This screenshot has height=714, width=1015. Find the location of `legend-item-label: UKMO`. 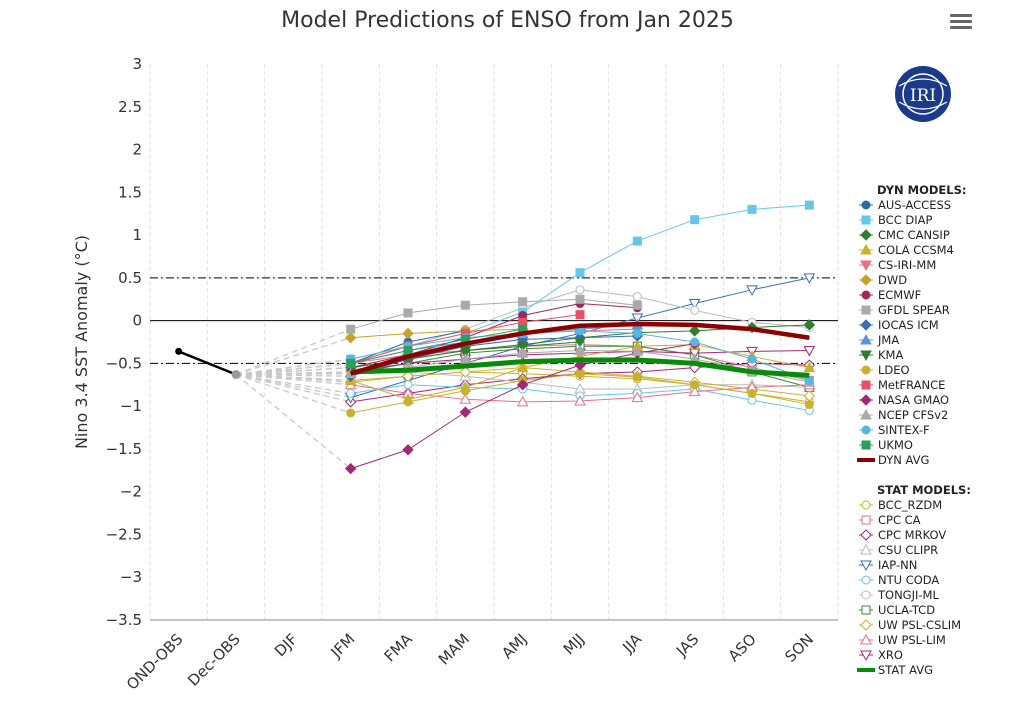

legend-item-label: UKMO is located at coordinates (895, 445).